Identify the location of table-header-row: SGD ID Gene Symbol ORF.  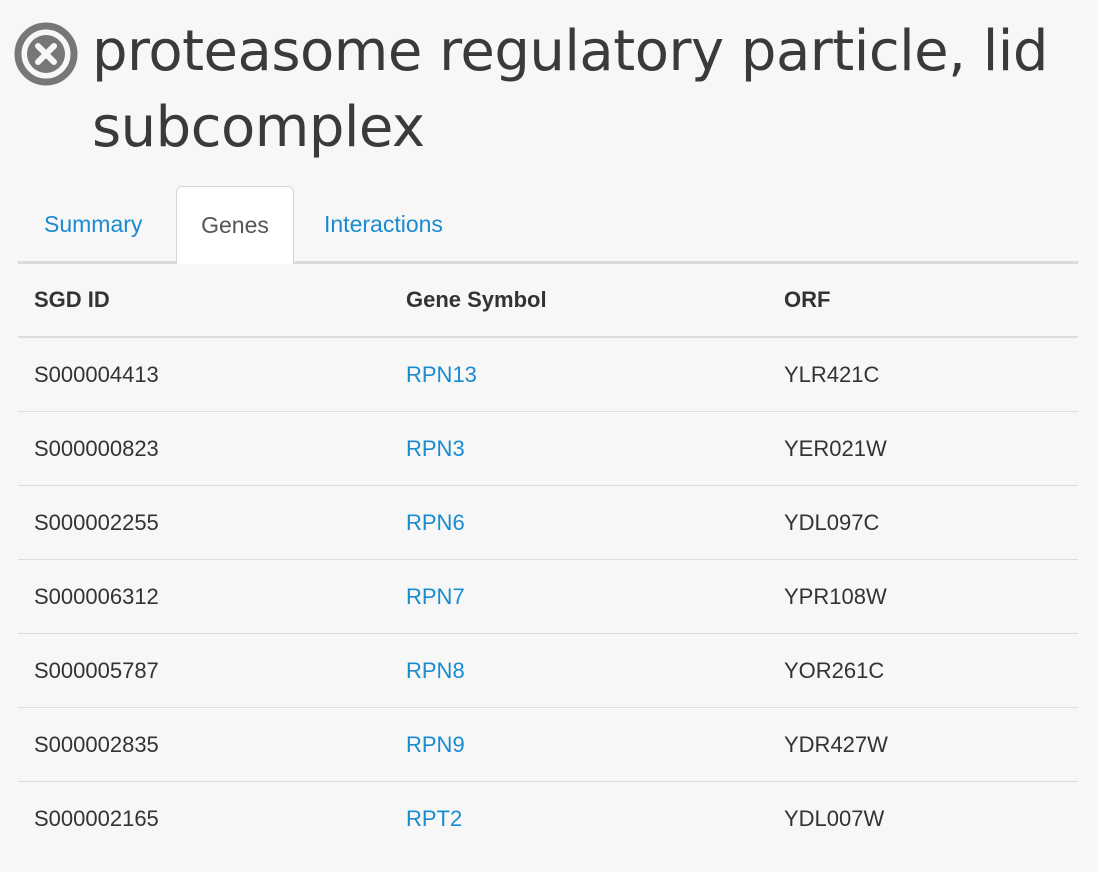
(548, 301).